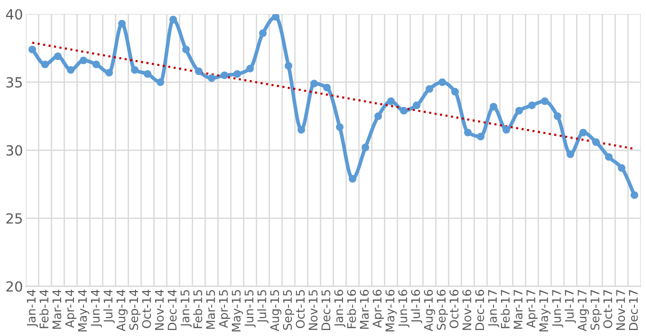 Image resolution: width=646 pixels, height=336 pixels. I want to click on x-tick-label: Jun-14, so click(96, 309).